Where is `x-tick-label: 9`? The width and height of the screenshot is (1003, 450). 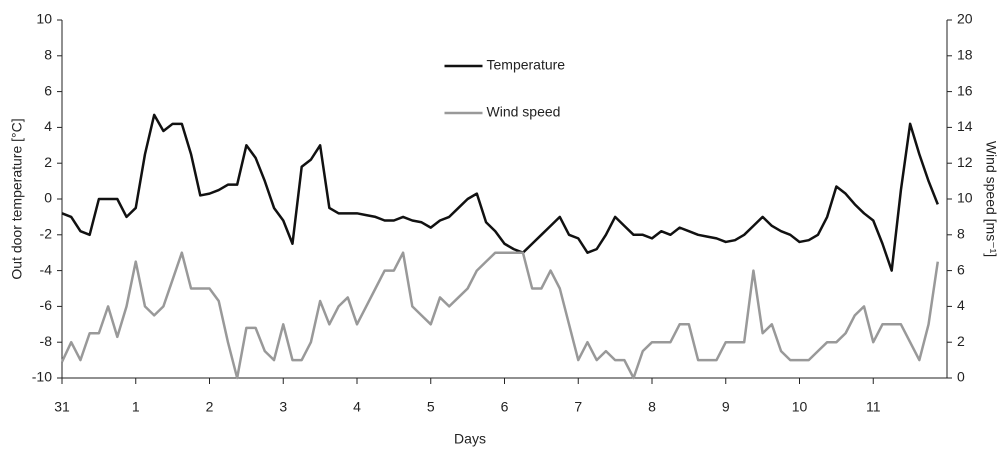 x-tick-label: 9 is located at coordinates (726, 407).